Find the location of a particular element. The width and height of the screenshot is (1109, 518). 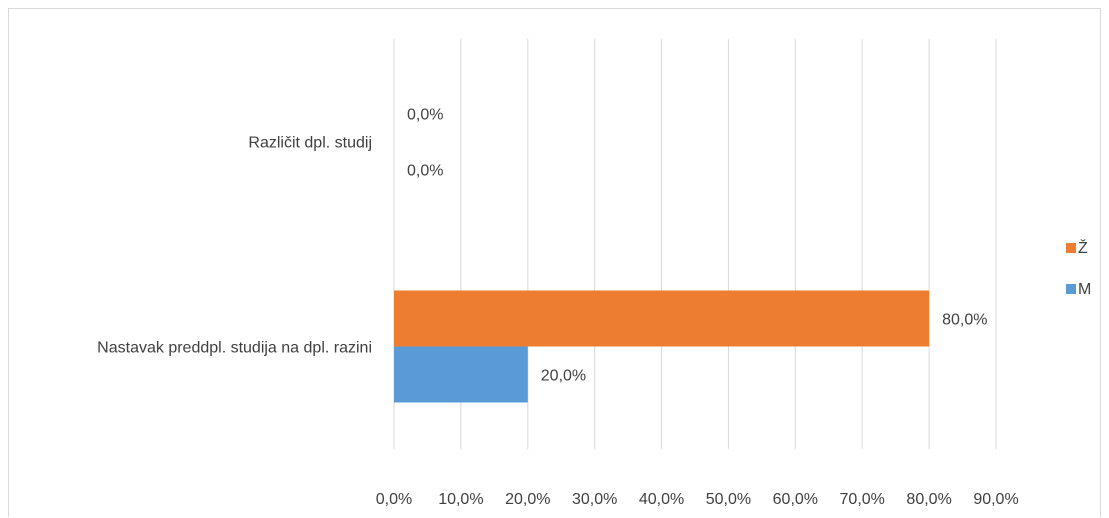

x-tick-label-1: 10,0% is located at coordinates (460, 499).